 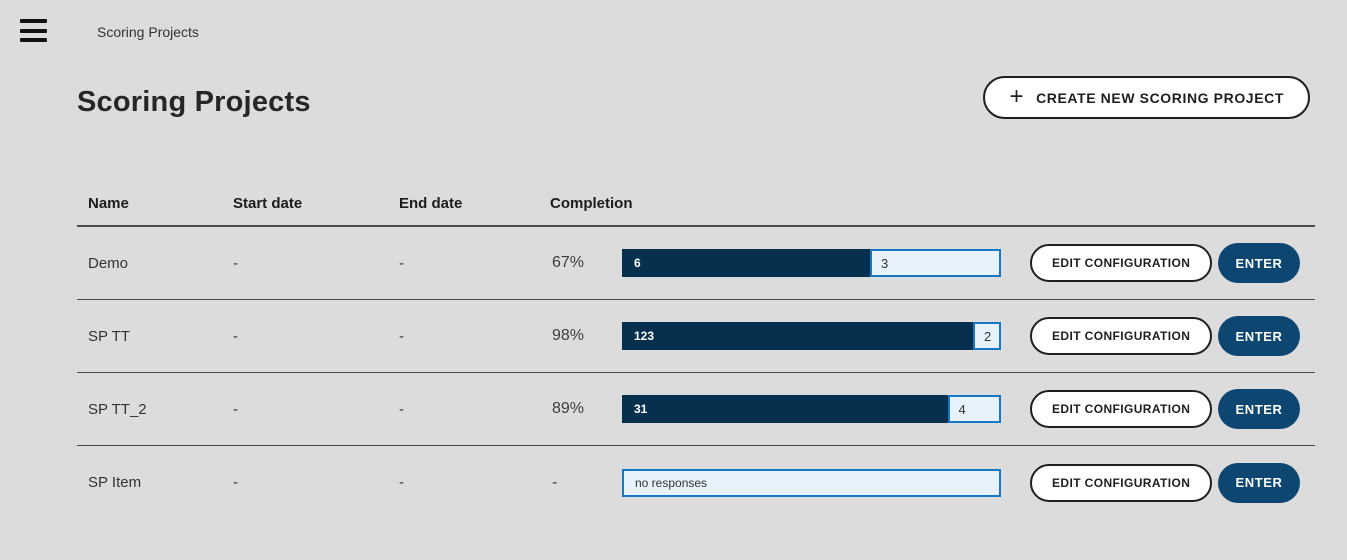 What do you see at coordinates (268, 203) in the screenshot?
I see `column-header-start-date: Start date` at bounding box center [268, 203].